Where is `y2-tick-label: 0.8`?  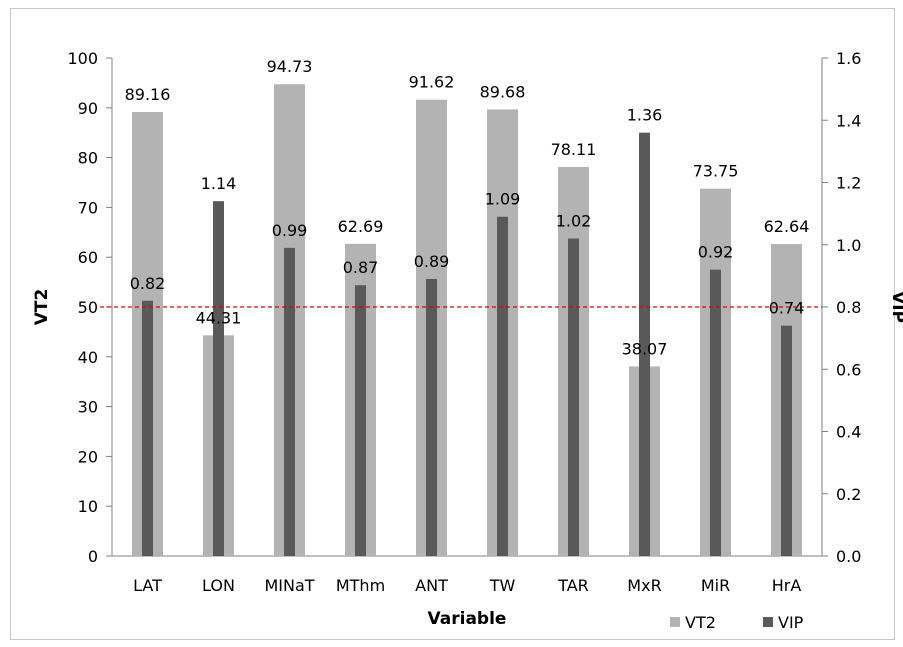 y2-tick-label: 0.8 is located at coordinates (848, 307).